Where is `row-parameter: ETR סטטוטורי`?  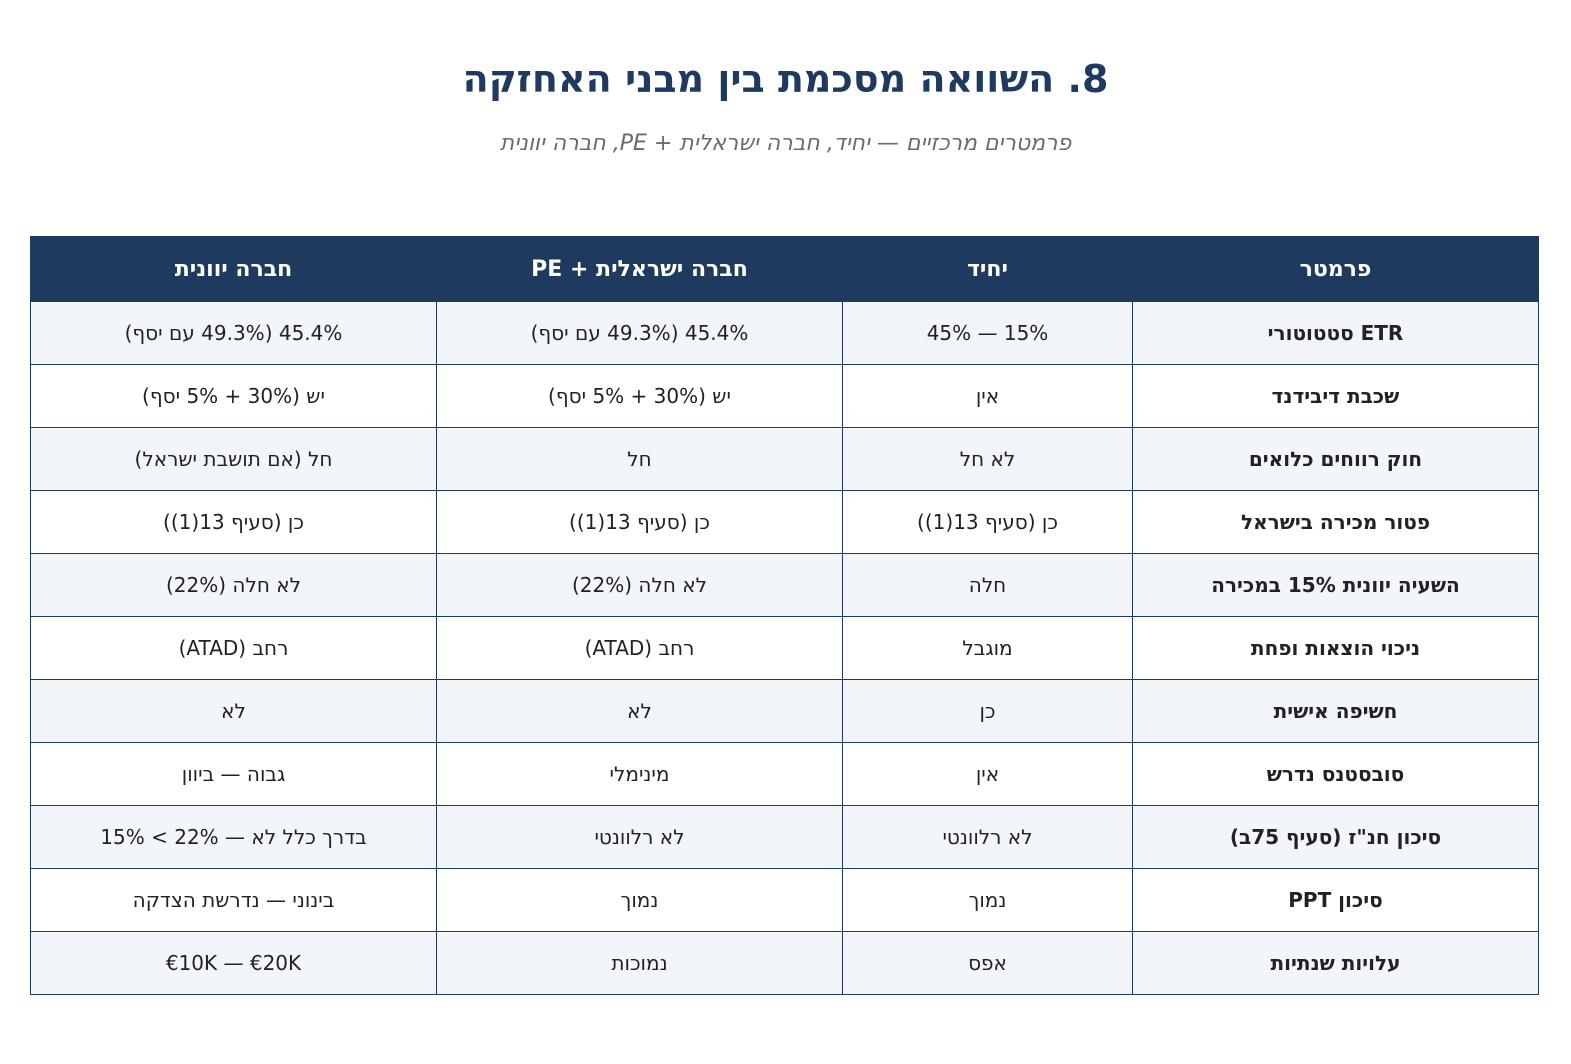
row-parameter: ETR סטטוטורי is located at coordinates (1335, 333).